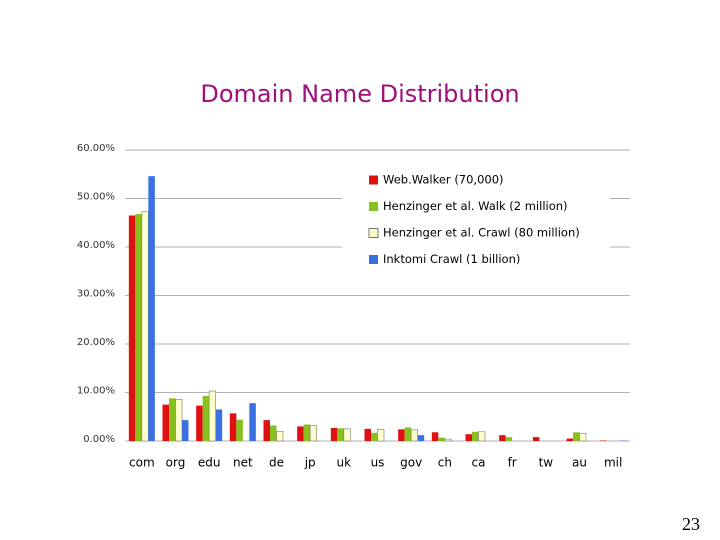 Image resolution: width=720 pixels, height=540 pixels. I want to click on x-tick-label: tw, so click(546, 463).